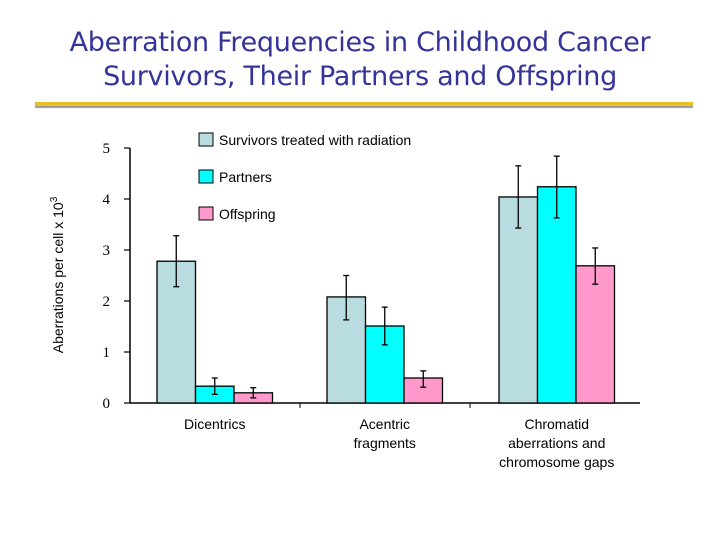 The image size is (720, 536). Describe the element at coordinates (384, 424) in the screenshot. I see `category-label: Acentric` at that location.